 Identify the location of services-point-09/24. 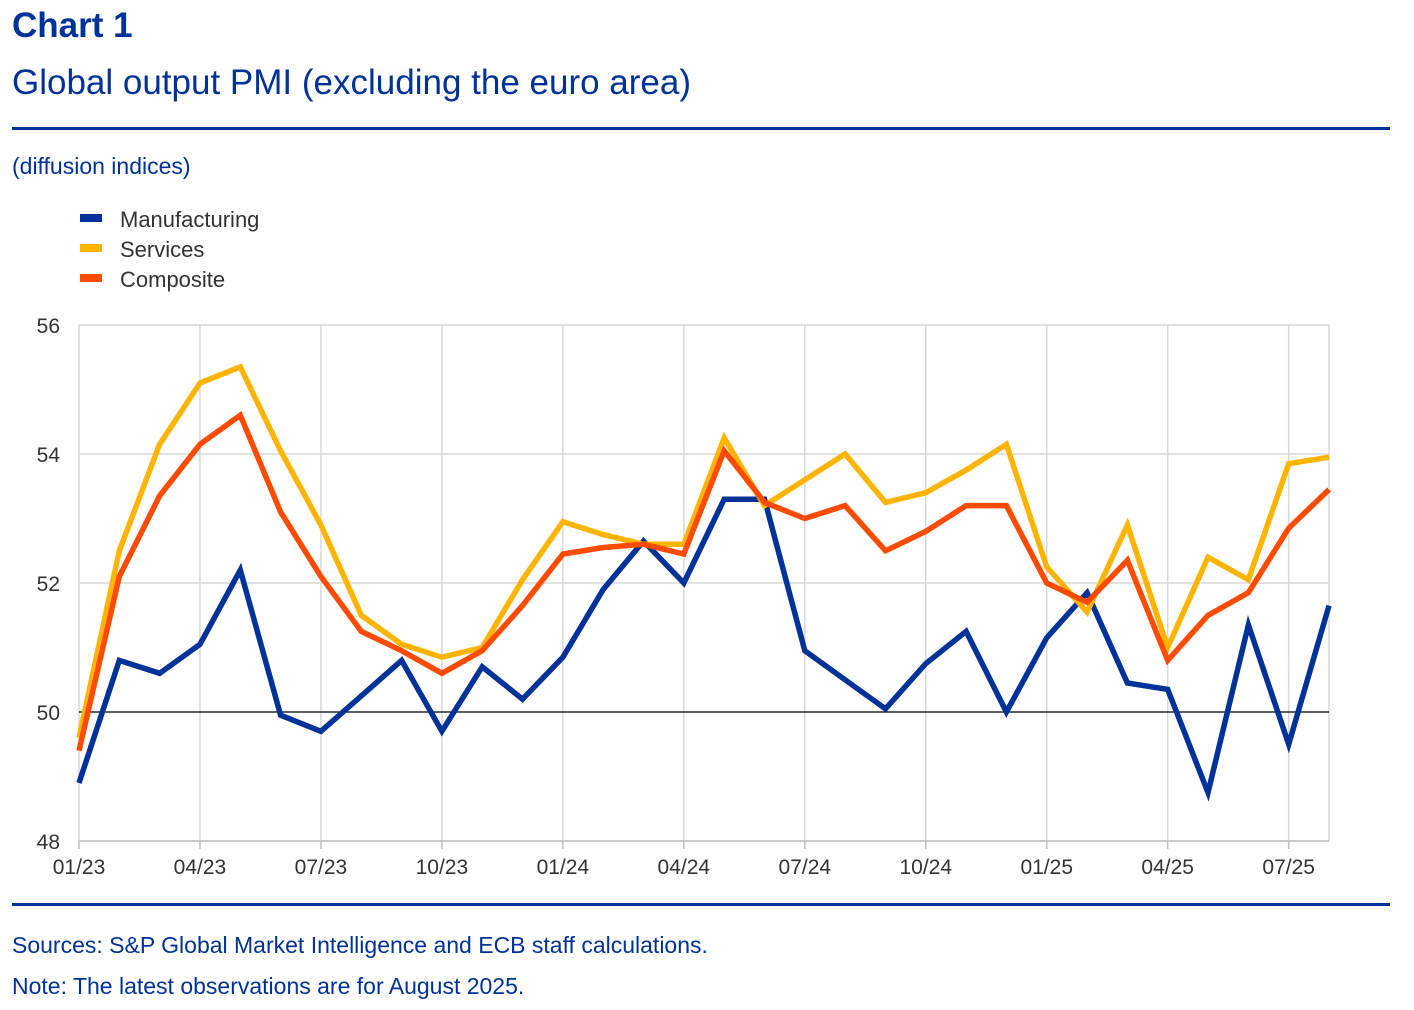
(885, 502).